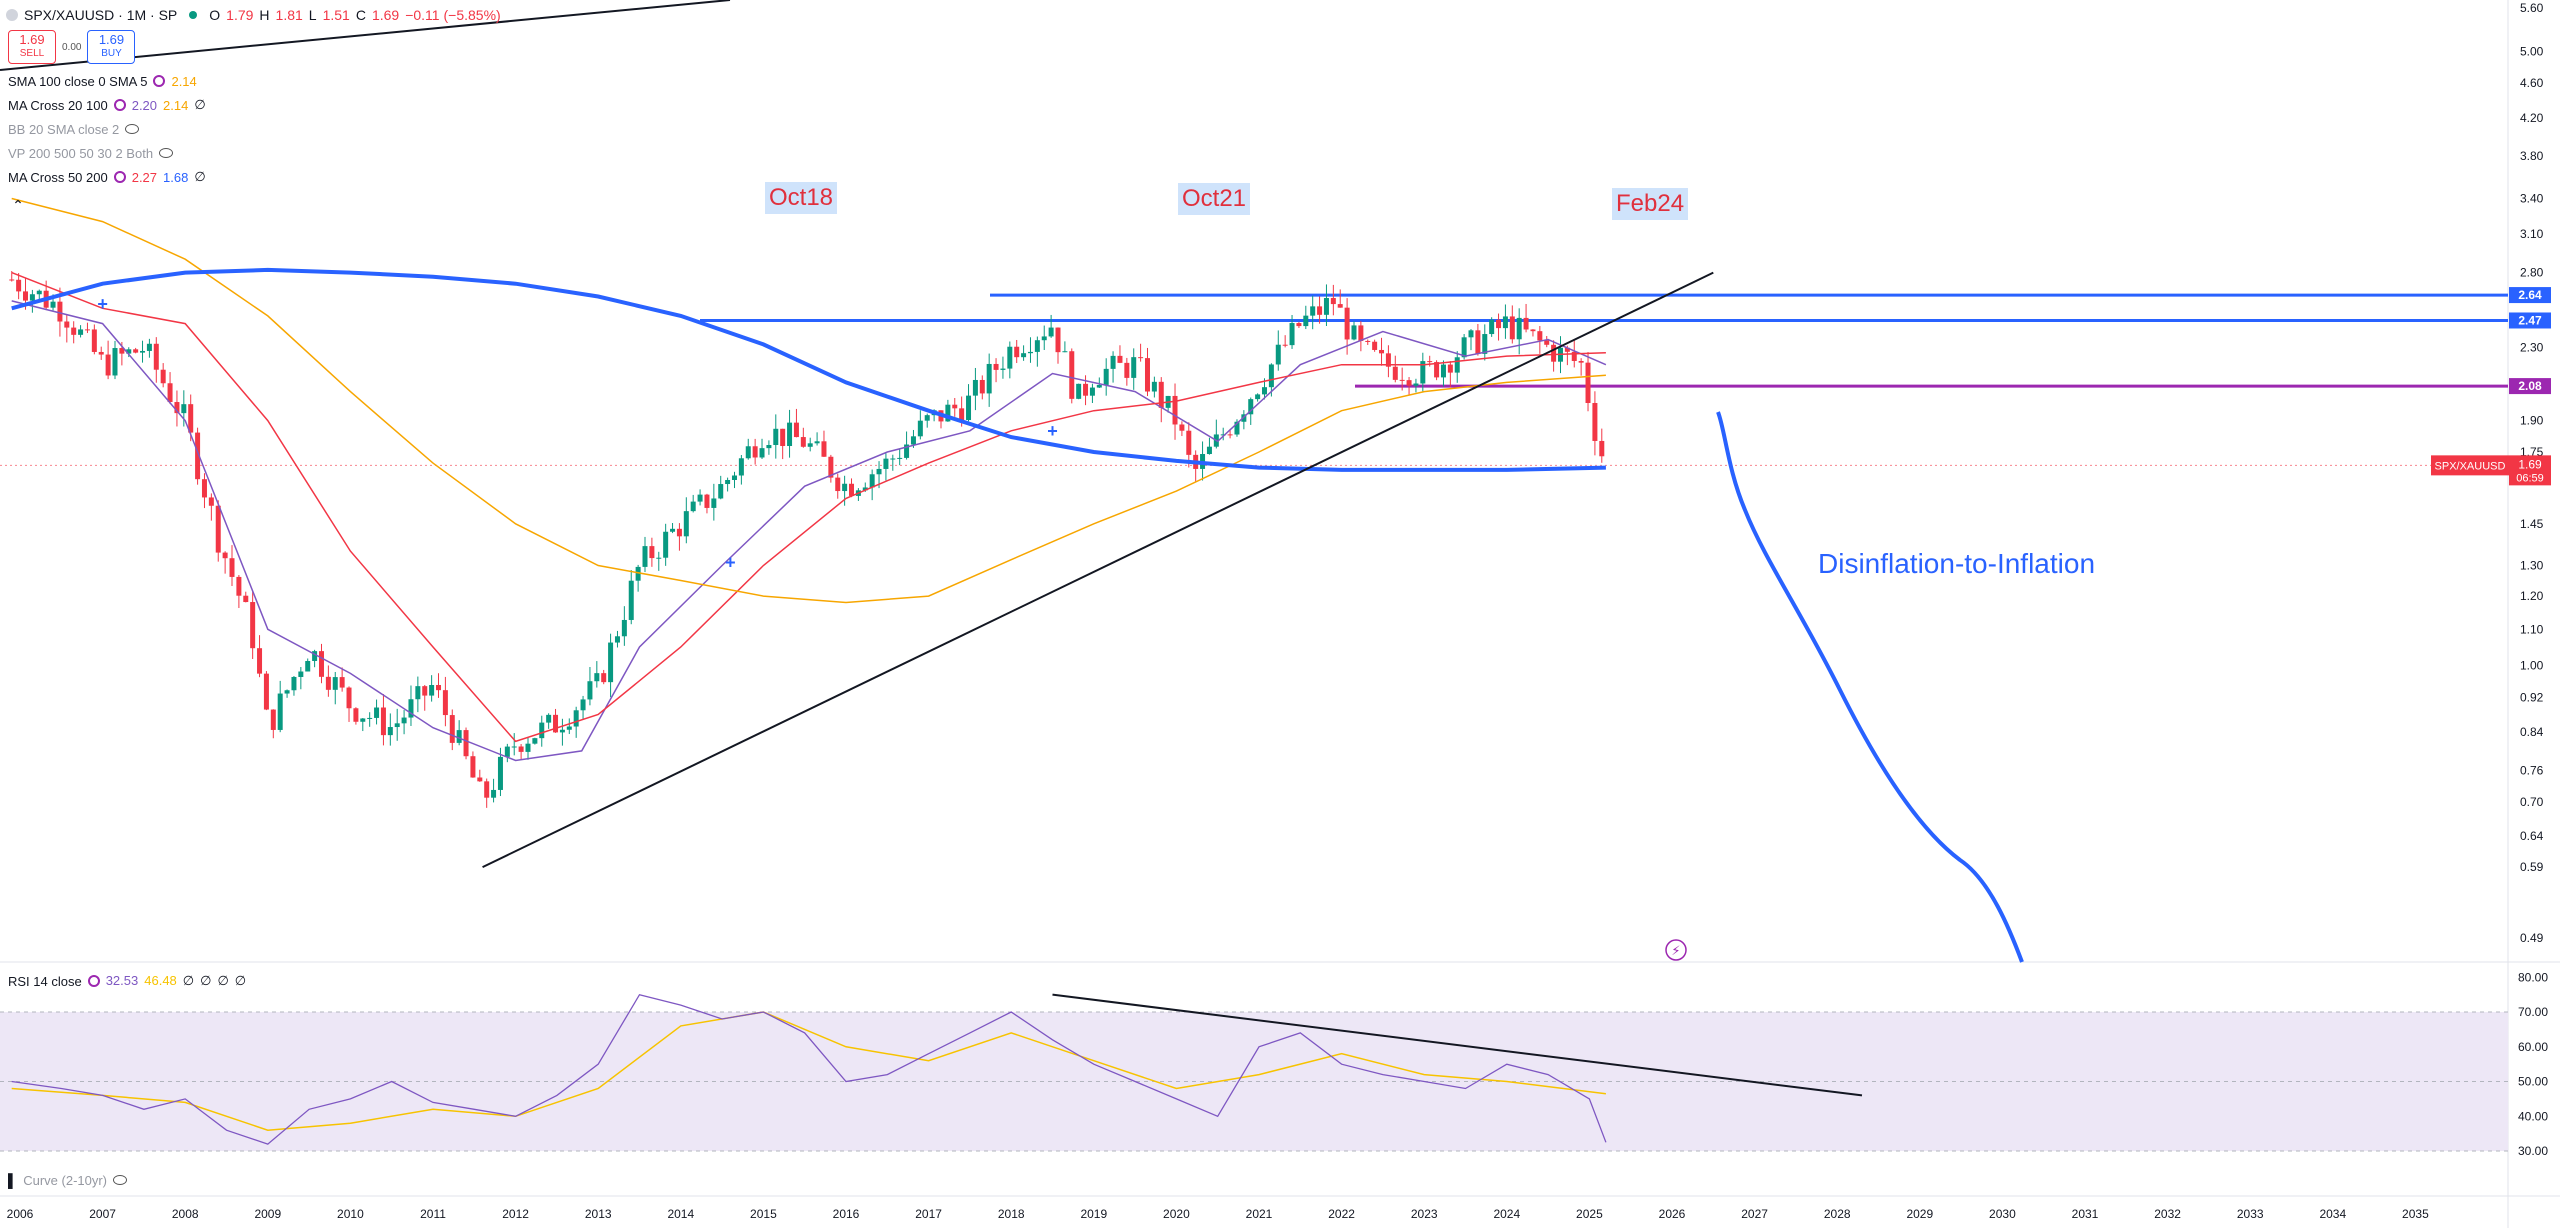  What do you see at coordinates (809, 1069) in the screenshot?
I see `rsi-line` at bounding box center [809, 1069].